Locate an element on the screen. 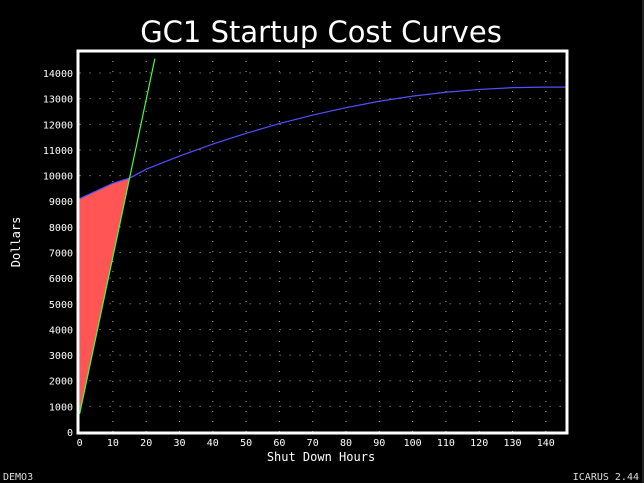  x-tick-label: 120 is located at coordinates (479, 443).